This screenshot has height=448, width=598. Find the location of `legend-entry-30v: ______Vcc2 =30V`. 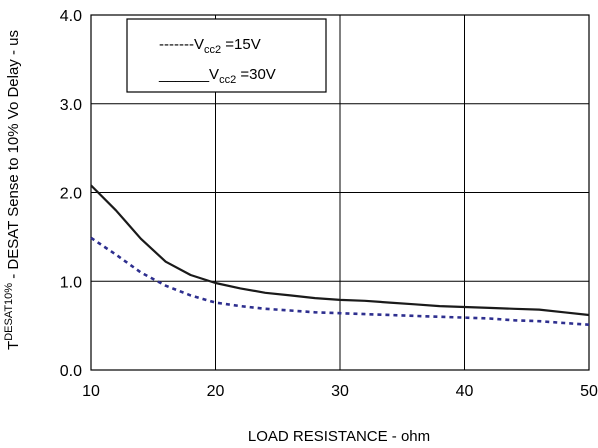

legend-entry-30v: ______Vcc2 =30V is located at coordinates (217, 76).